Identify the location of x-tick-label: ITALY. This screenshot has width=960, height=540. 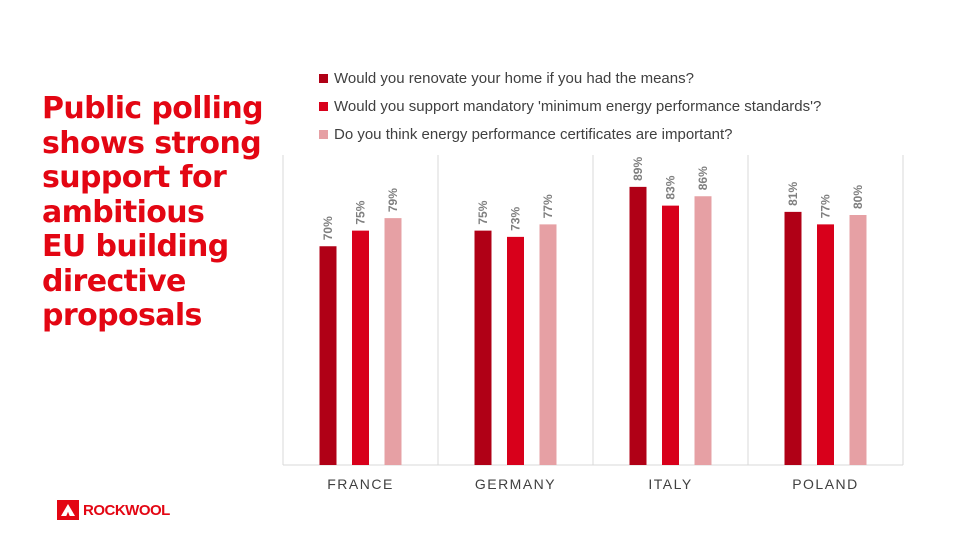
(670, 484).